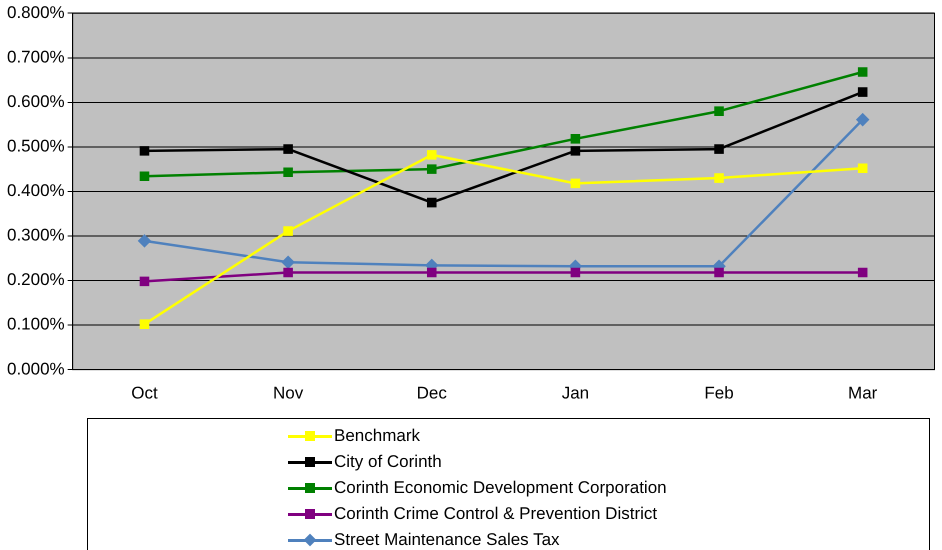  What do you see at coordinates (35, 12) in the screenshot?
I see `y-tick-label: 0.800%` at bounding box center [35, 12].